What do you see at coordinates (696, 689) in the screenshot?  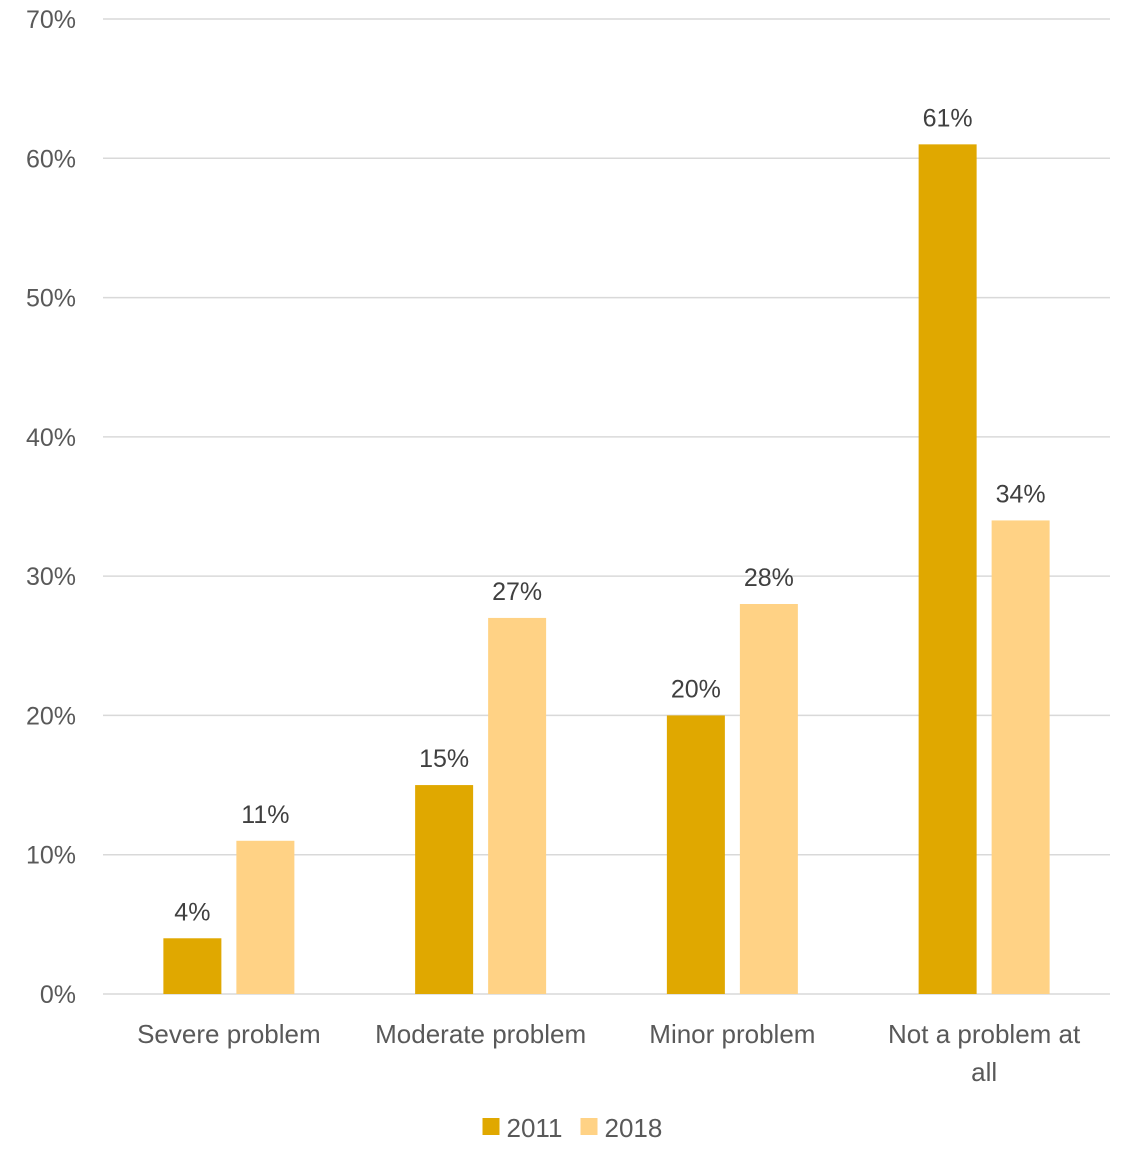 I see `data-label: 20%` at bounding box center [696, 689].